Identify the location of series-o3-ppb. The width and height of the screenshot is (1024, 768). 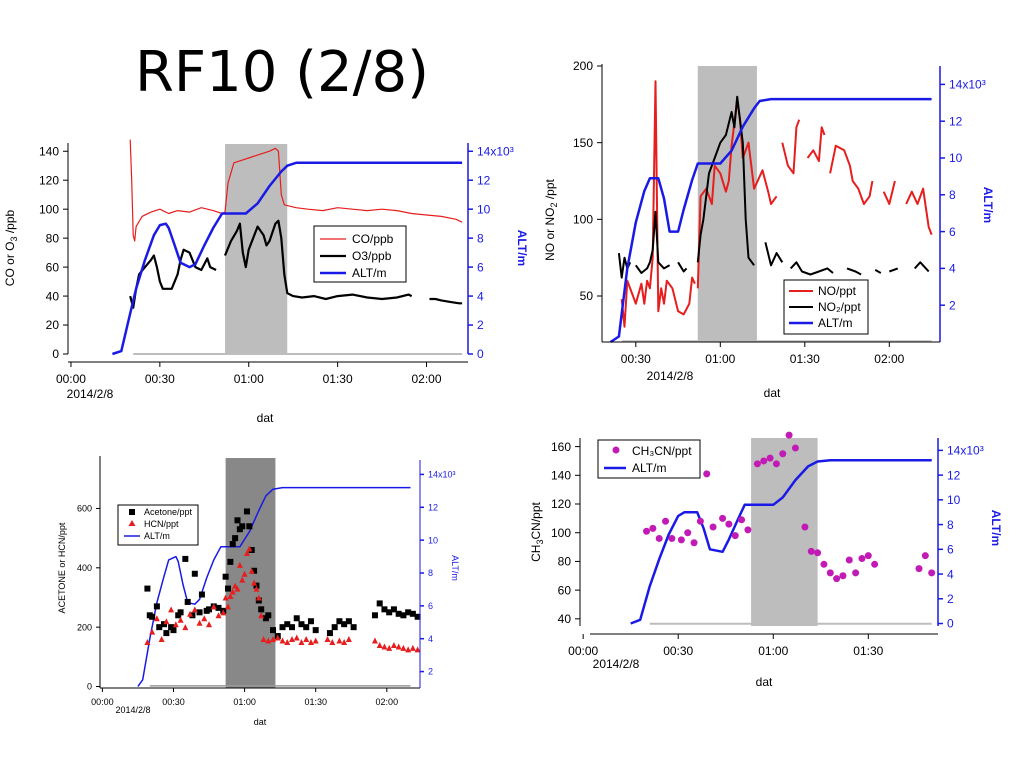
(318, 260).